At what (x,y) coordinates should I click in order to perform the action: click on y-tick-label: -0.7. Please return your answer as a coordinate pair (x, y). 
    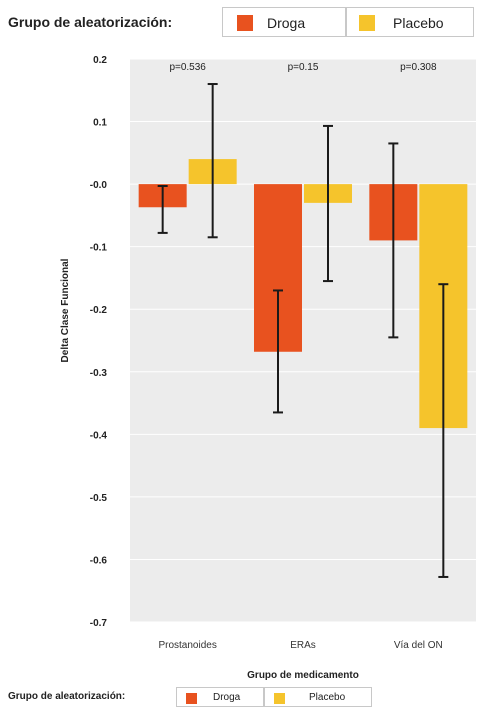
    Looking at the image, I should click on (99, 623).